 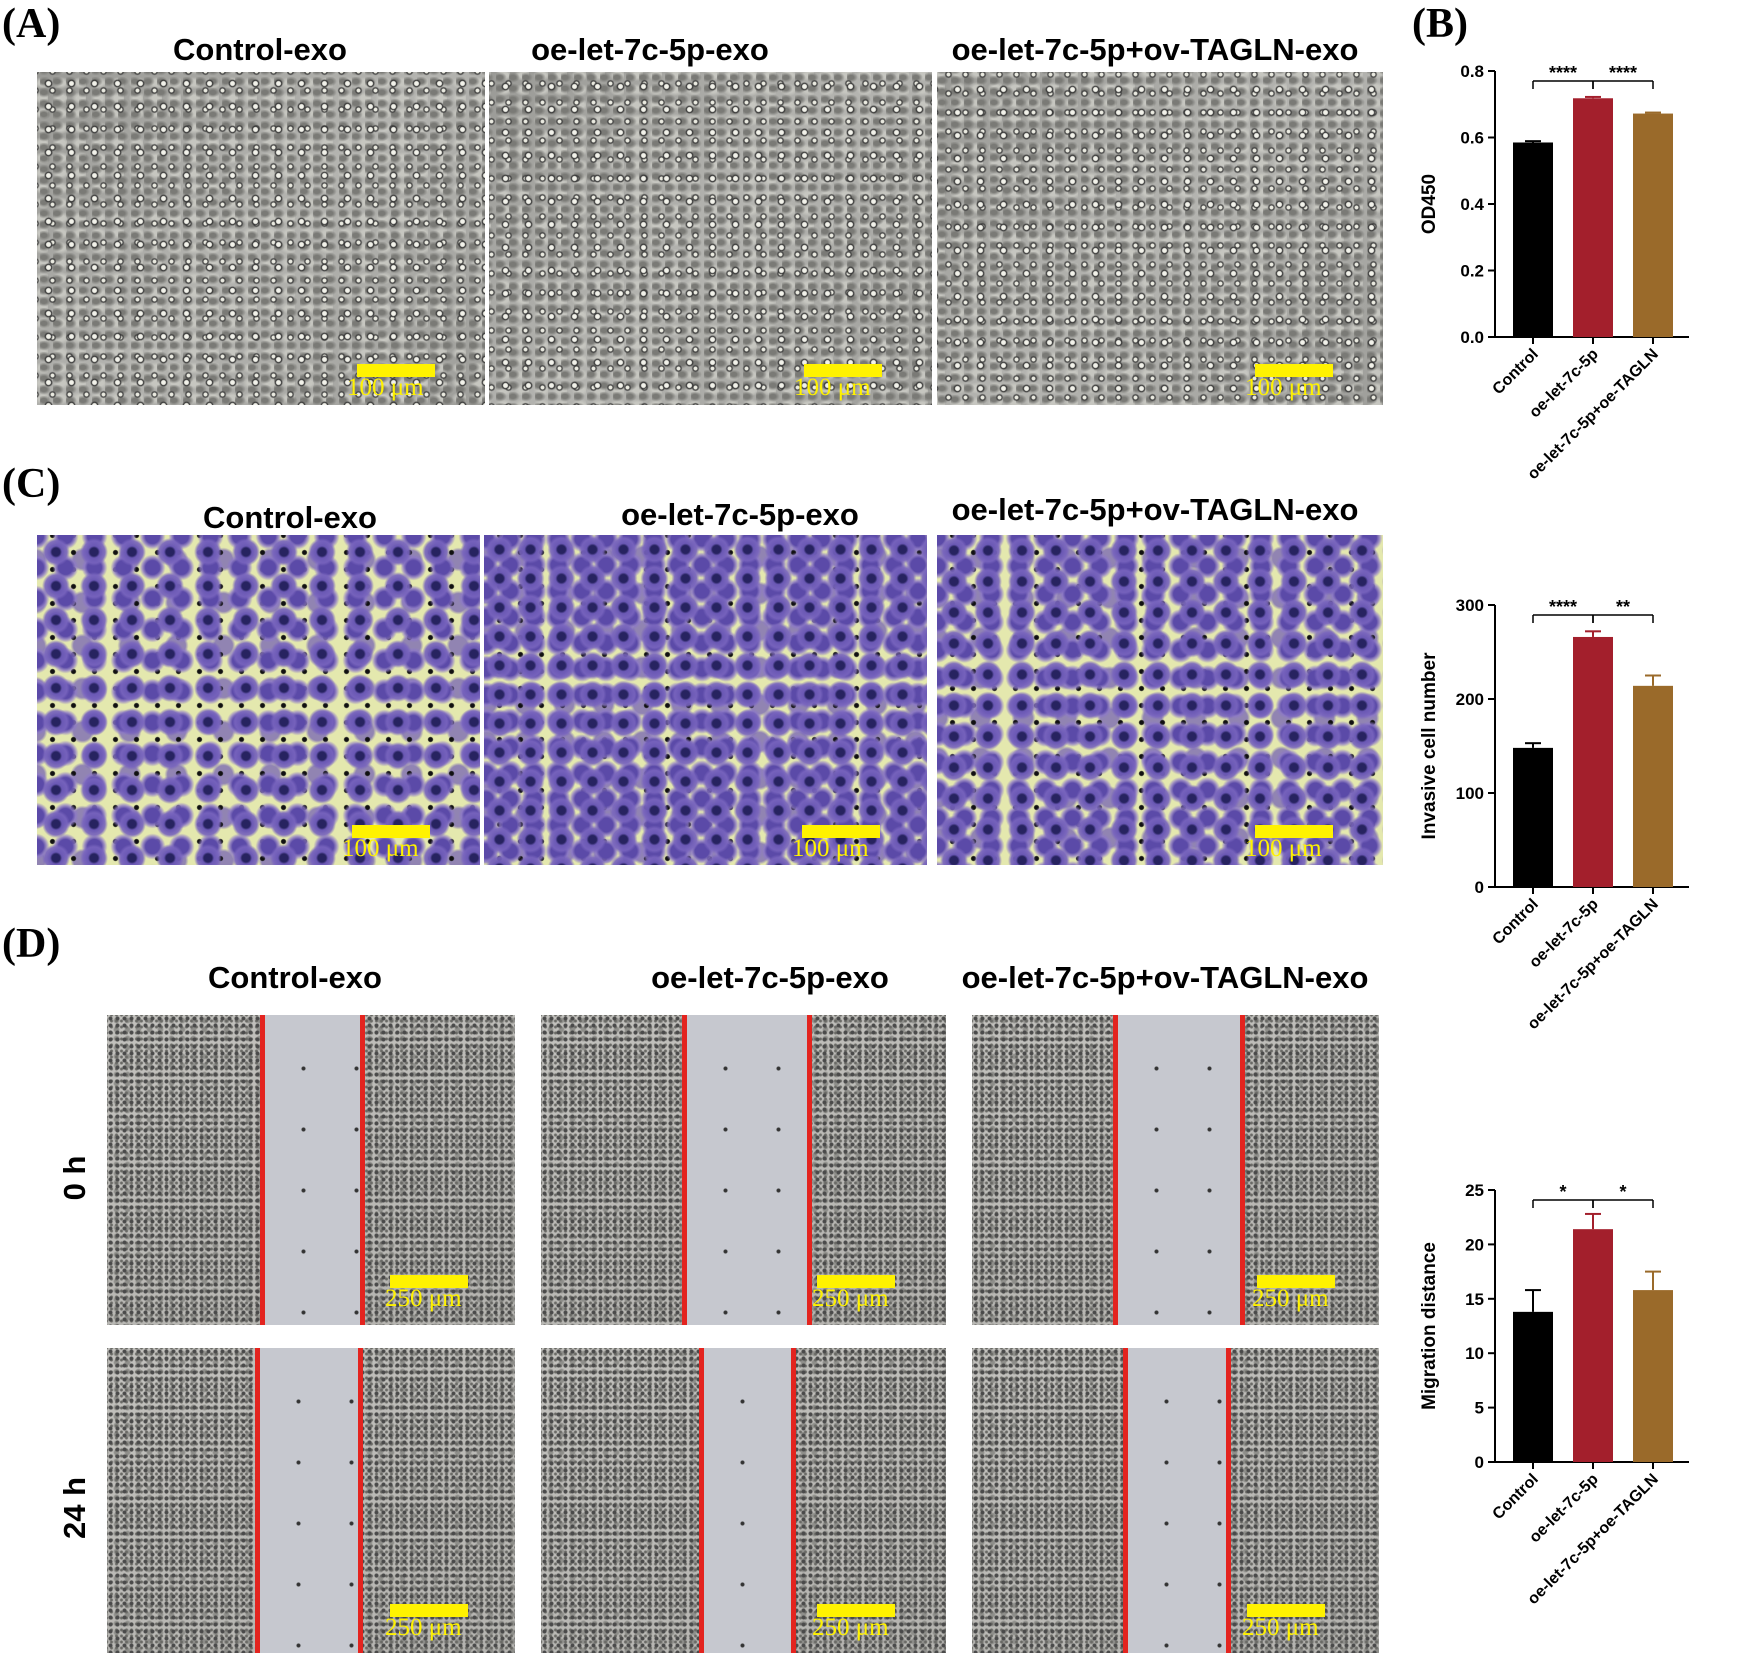 I want to click on panel-c-micrograph-control: 100 μm, so click(x=258, y=700).